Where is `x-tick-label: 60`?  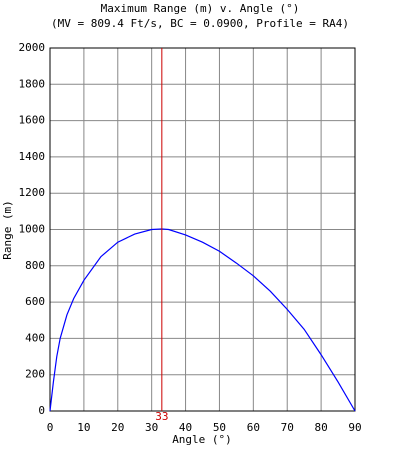 x-tick-label: 60 is located at coordinates (253, 427).